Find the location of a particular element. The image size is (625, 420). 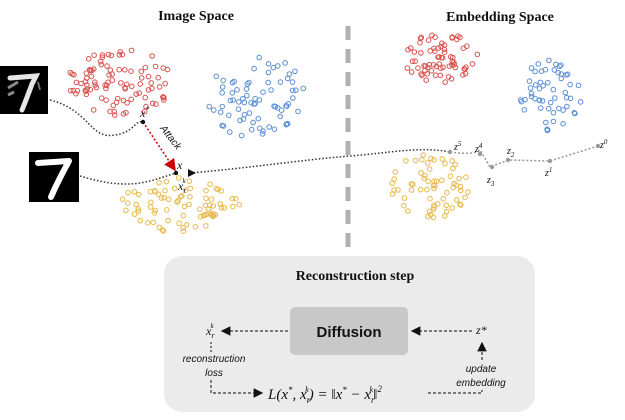

x-star-label: x* is located at coordinates (144, 112).